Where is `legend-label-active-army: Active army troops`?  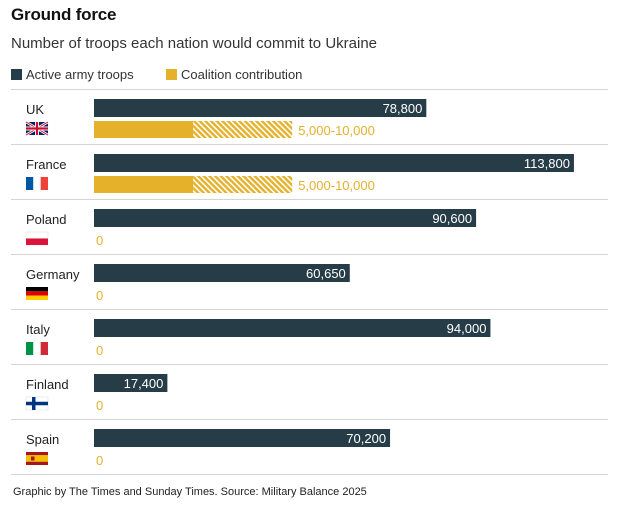
legend-label-active-army: Active army troops is located at coordinates (80, 74).